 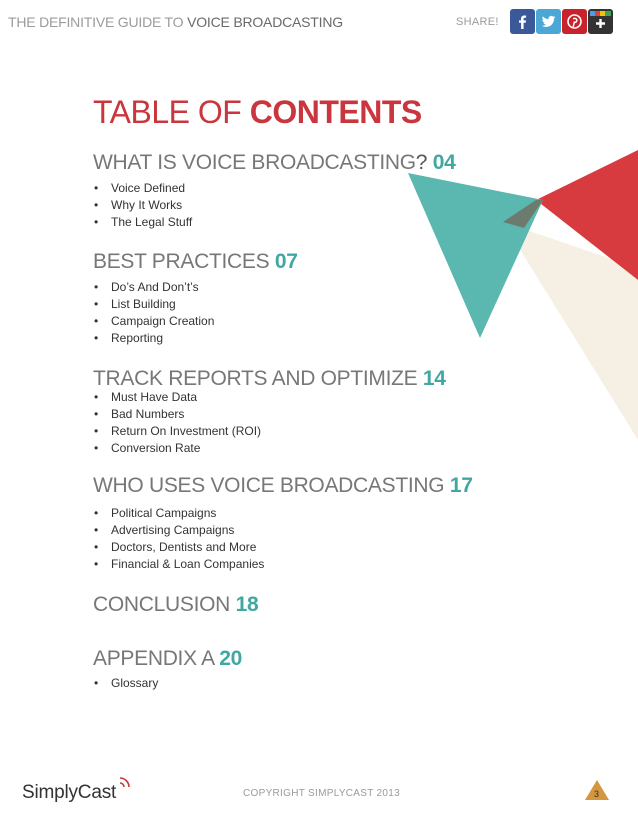 I want to click on toc-section-conclusion: CONCLUSION 18, so click(x=313, y=605).